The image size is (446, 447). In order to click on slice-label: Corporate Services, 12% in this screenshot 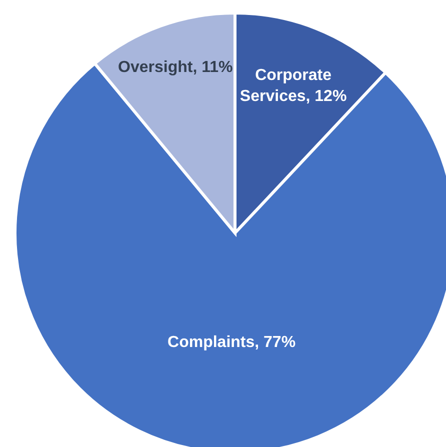, I will do `click(293, 86)`.